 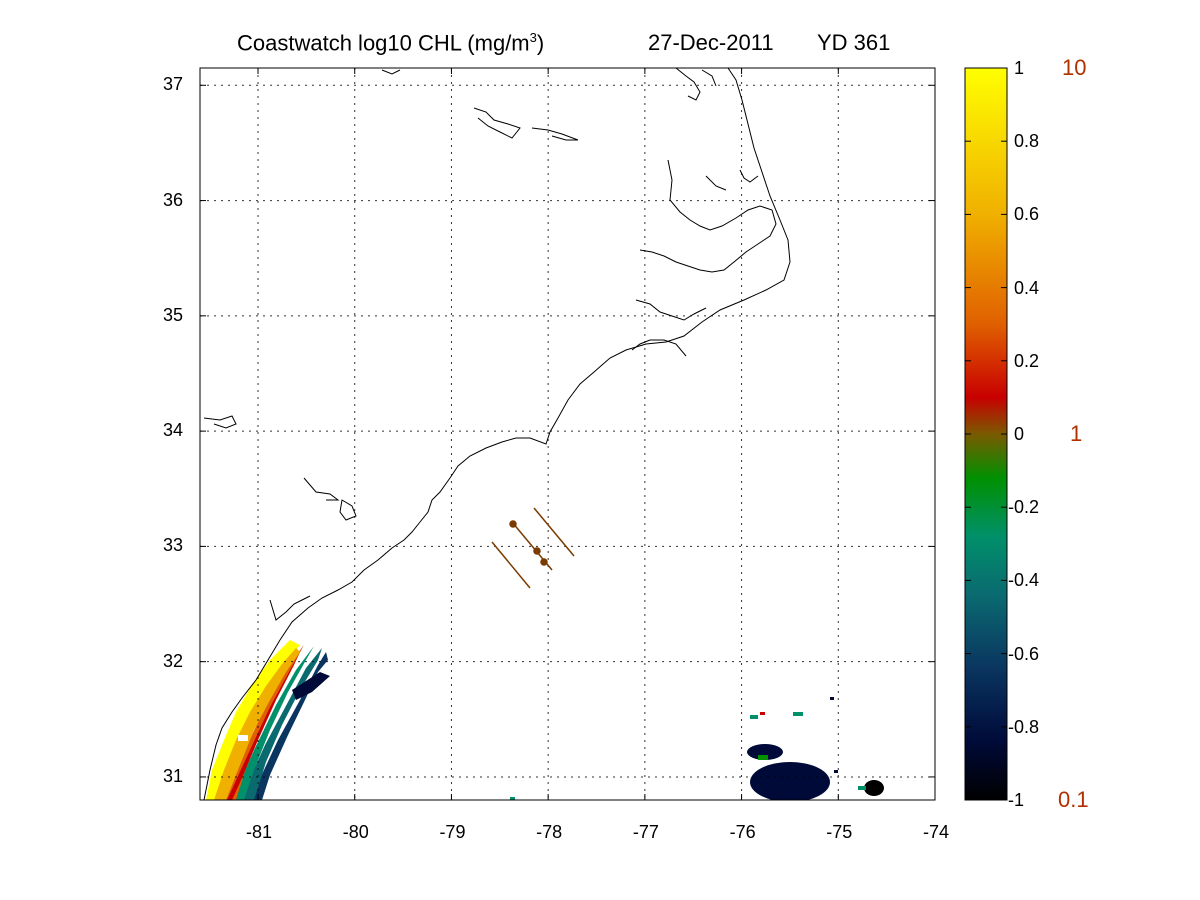 What do you see at coordinates (1024, 726) in the screenshot?
I see `colorbar-tick-label: -0.8` at bounding box center [1024, 726].